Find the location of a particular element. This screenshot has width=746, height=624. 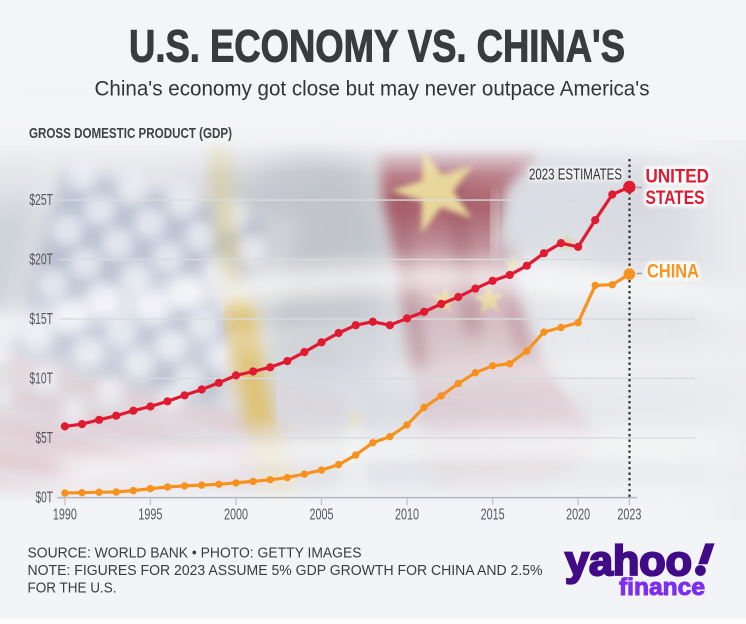

svg-text: 2023 ESTIMATES is located at coordinates (575, 175).